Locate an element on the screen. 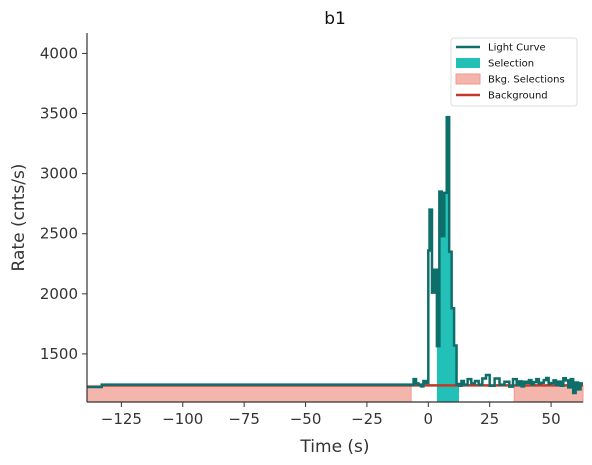  x-tick-label: −25 is located at coordinates (367, 419).